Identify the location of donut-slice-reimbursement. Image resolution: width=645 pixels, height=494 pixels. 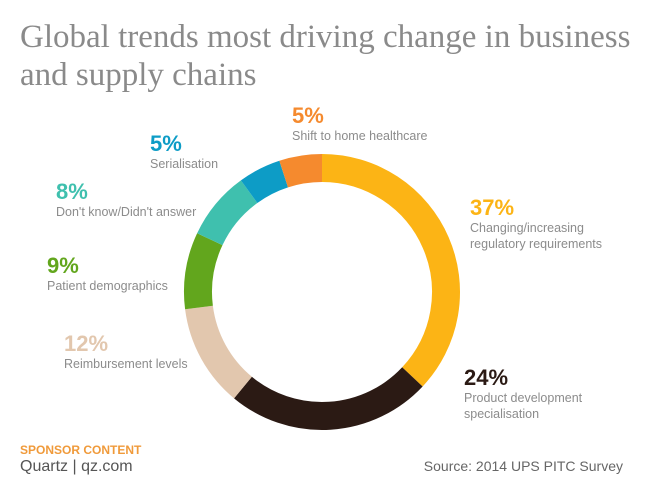
(219, 352).